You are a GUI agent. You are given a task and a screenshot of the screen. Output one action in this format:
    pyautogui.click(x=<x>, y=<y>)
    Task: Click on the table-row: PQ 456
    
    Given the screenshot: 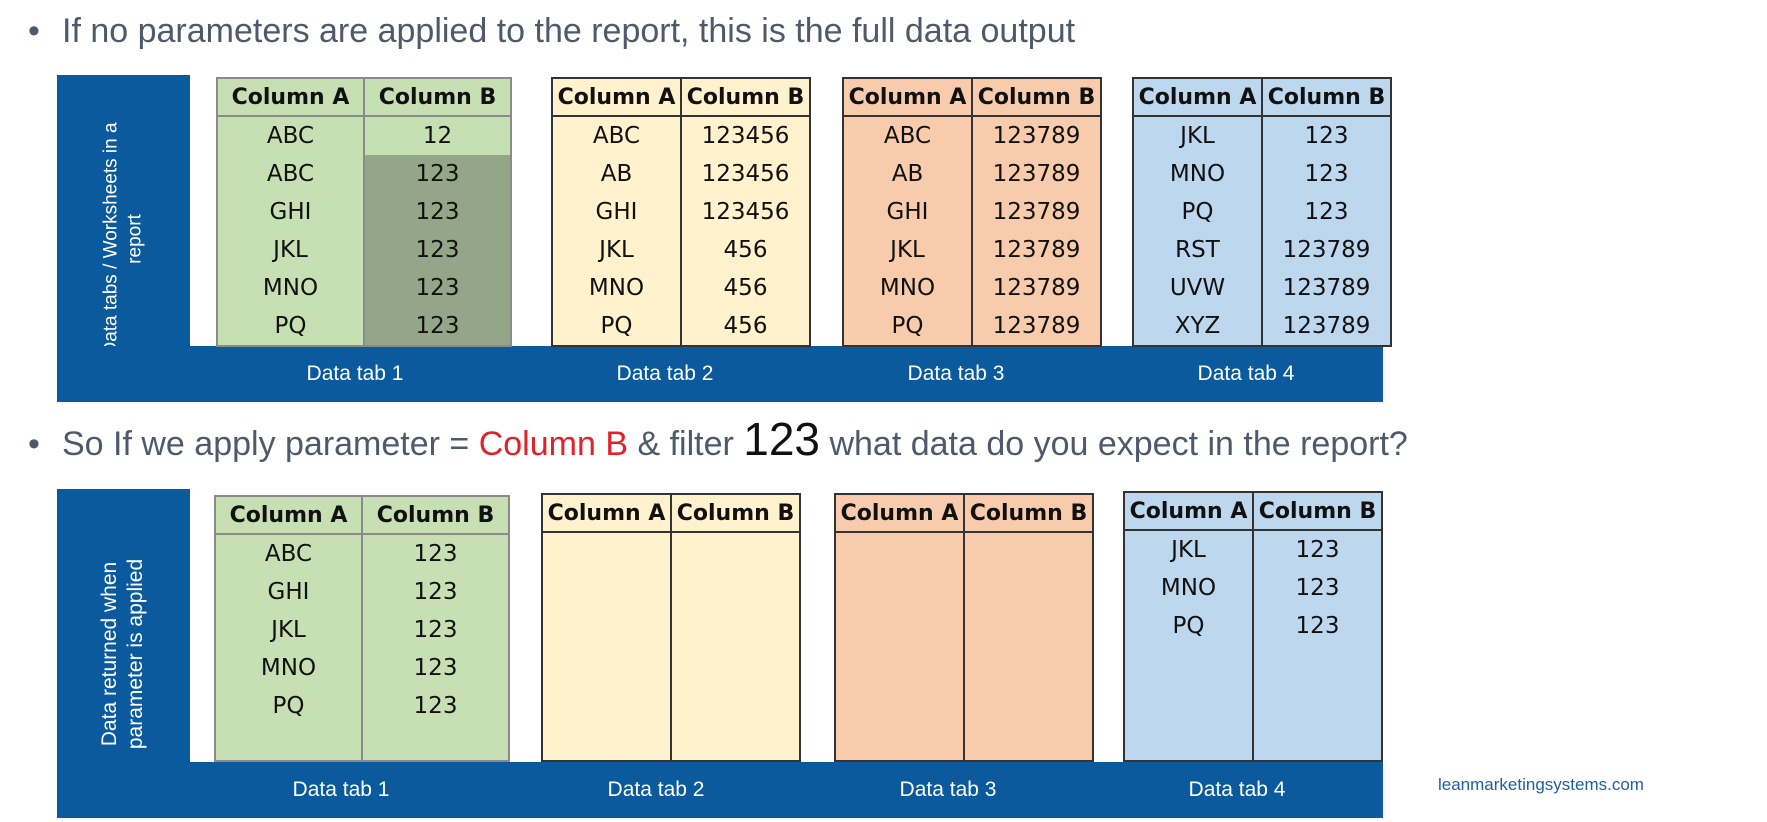 What is the action you would take?
    pyautogui.click(x=681, y=327)
    